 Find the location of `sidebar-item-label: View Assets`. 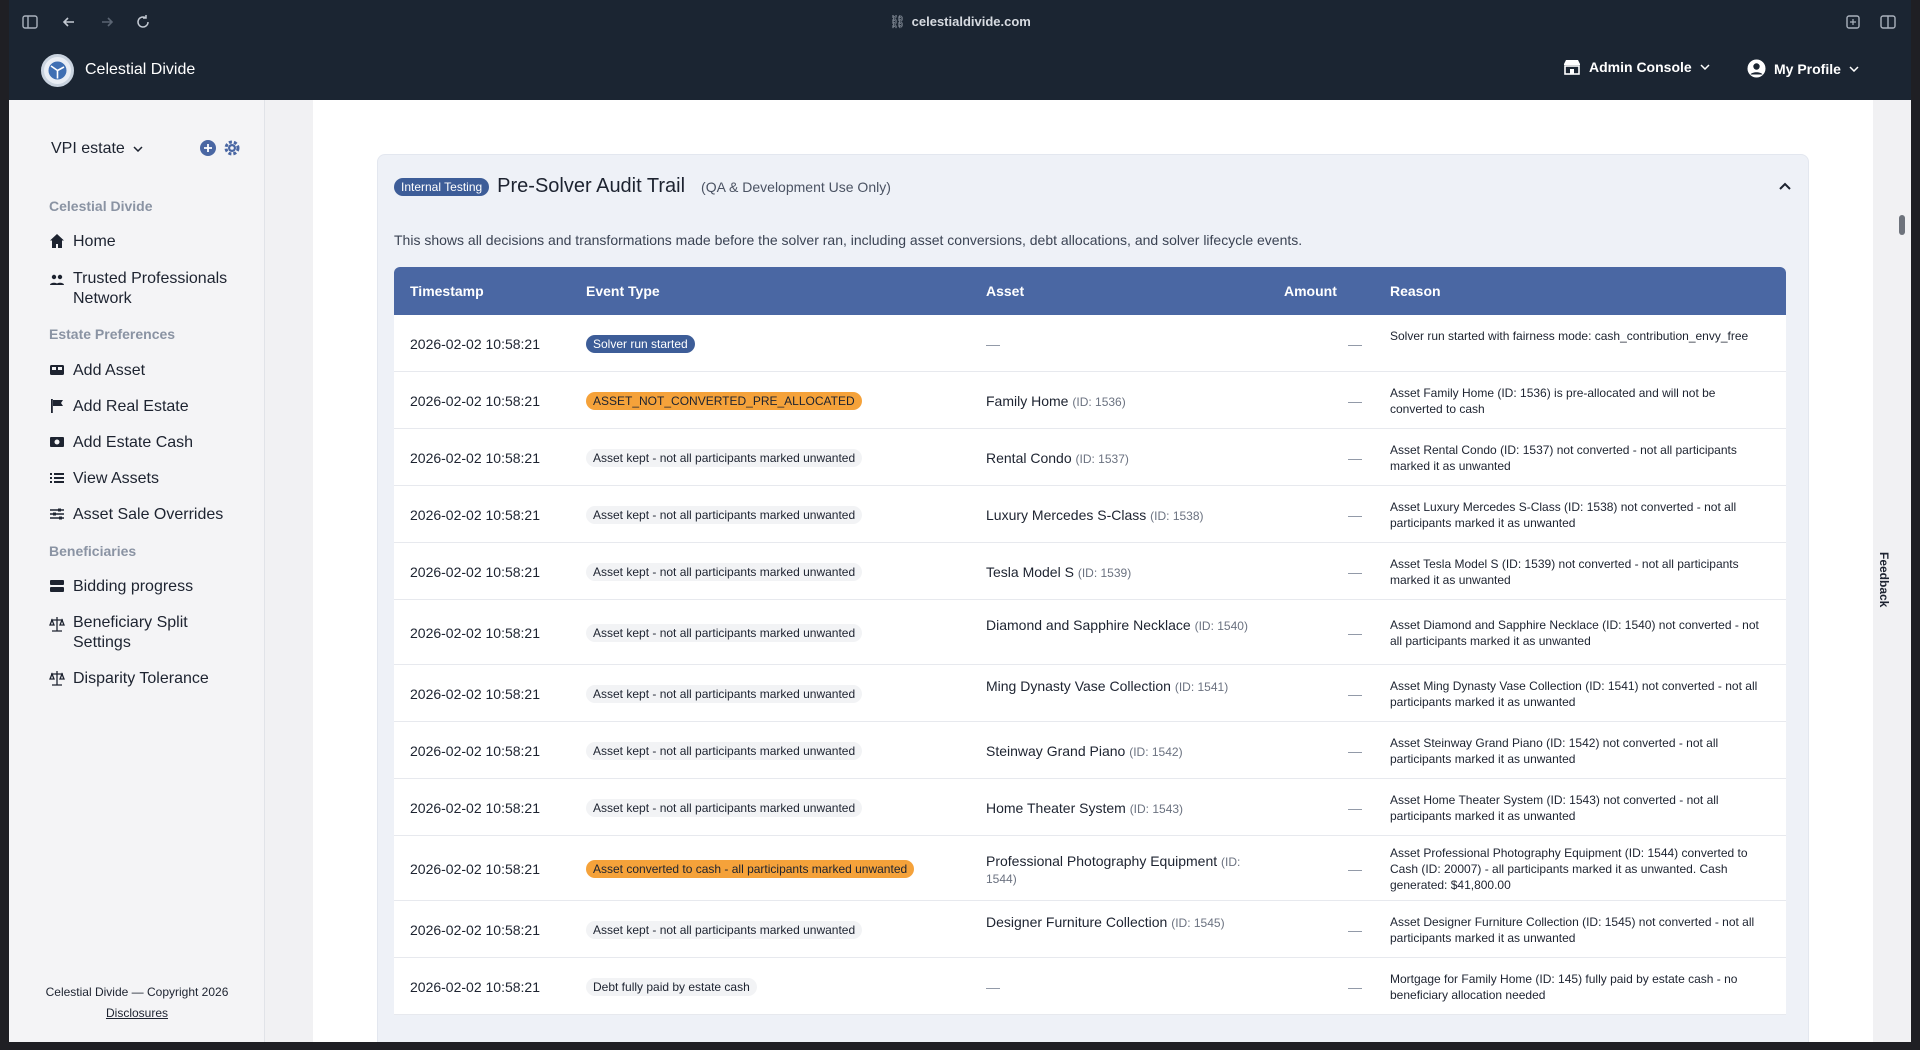

sidebar-item-label: View Assets is located at coordinates (116, 478).